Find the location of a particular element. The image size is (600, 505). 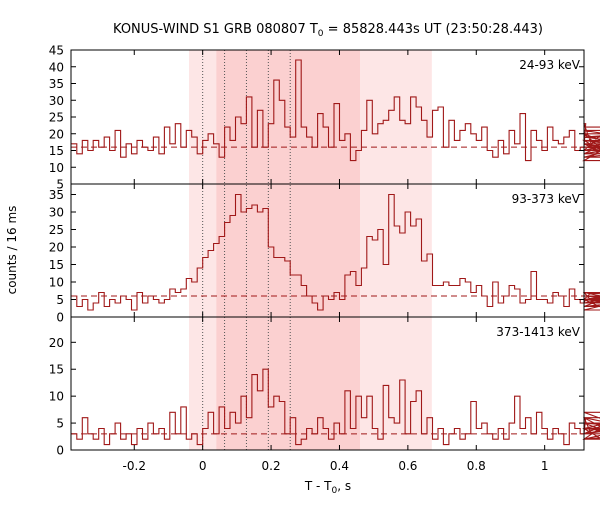

x-tick-label-4: 0.6 is located at coordinates (407, 466).